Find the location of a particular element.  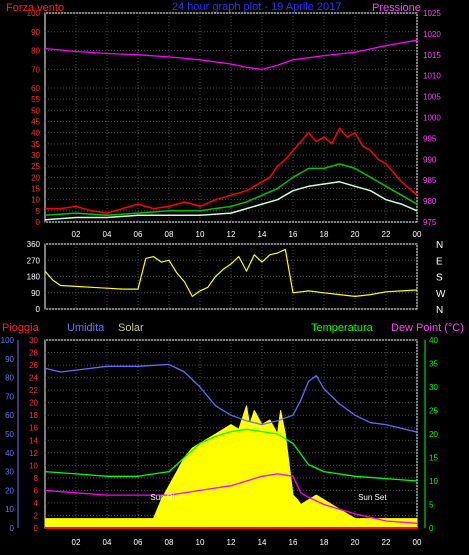

wind-tick-label: 50 is located at coordinates (35, 110).